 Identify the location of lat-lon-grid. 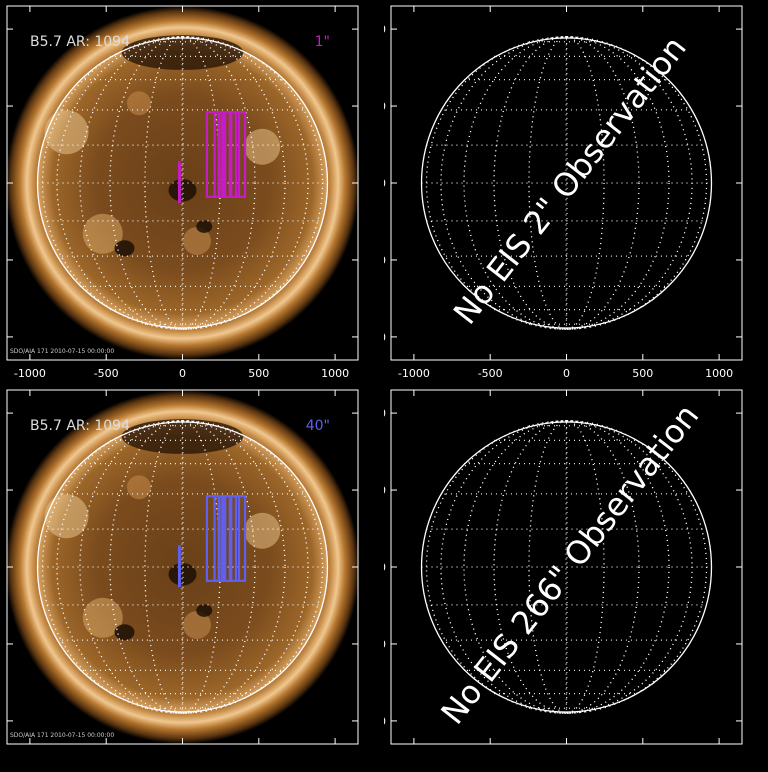
(566, 567).